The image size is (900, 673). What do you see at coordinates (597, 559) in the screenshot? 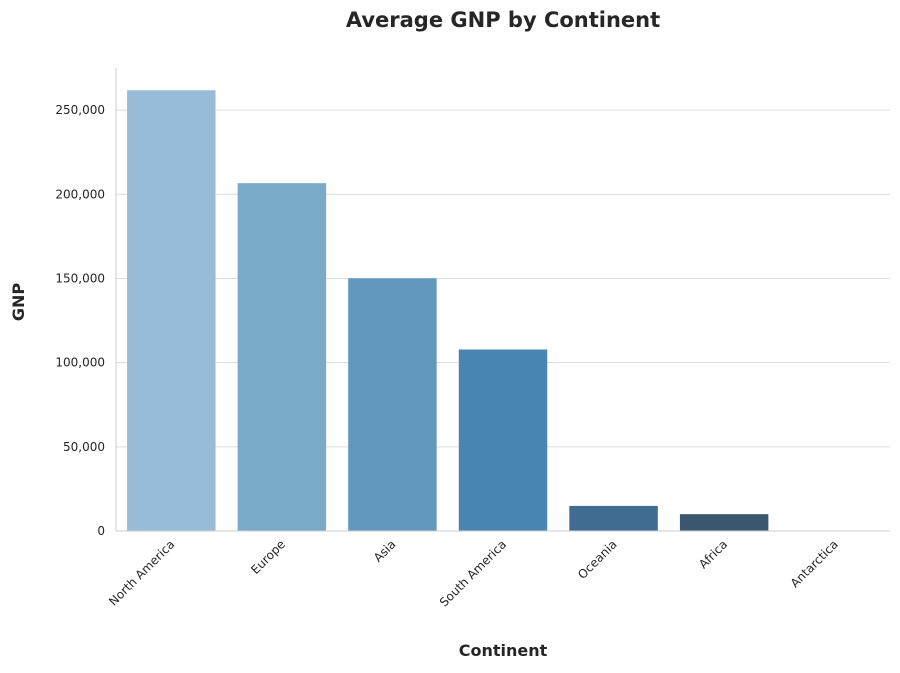
I see `x-tick-label-oceania: Oceania` at bounding box center [597, 559].